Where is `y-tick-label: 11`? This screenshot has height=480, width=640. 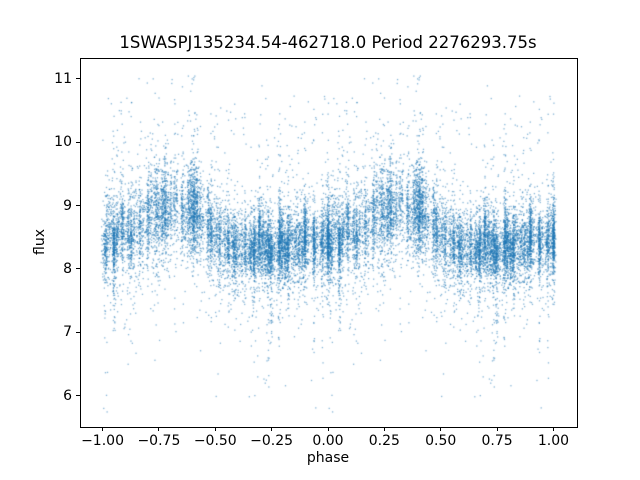 y-tick-label: 11 is located at coordinates (63, 78).